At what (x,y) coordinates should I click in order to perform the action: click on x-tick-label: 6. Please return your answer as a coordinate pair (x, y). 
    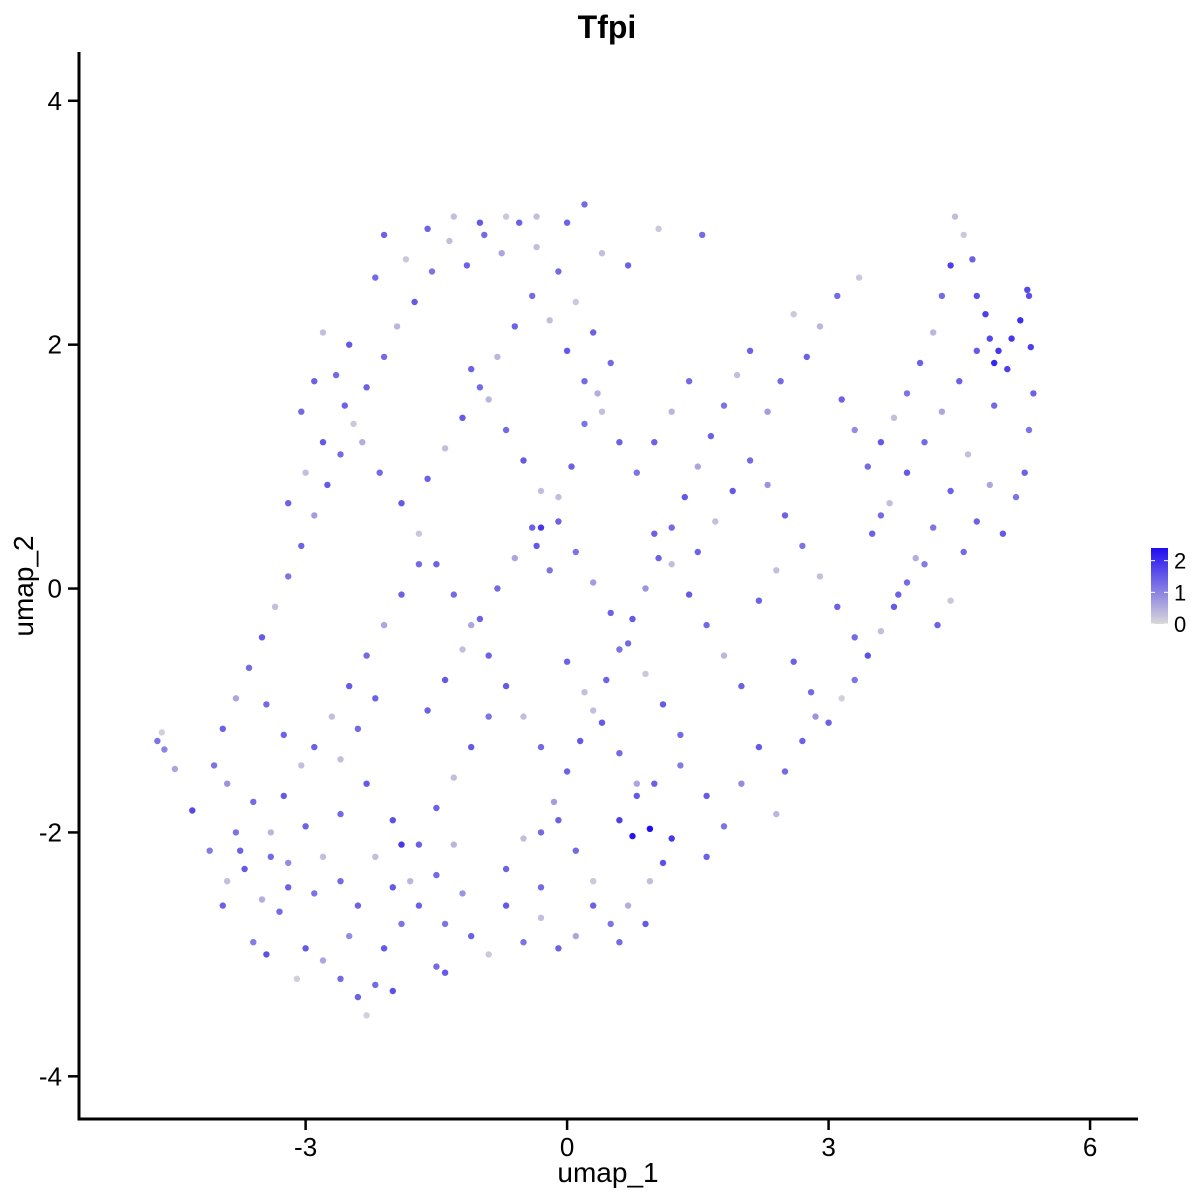
    Looking at the image, I should click on (1090, 1147).